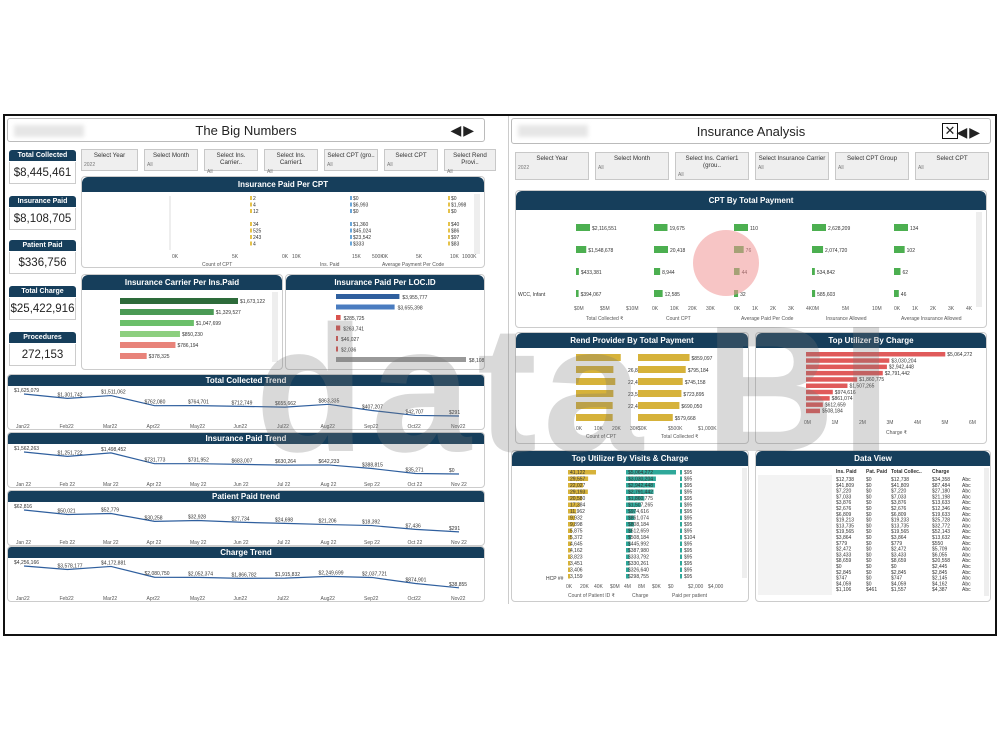 This screenshot has height=750, width=1000. Describe the element at coordinates (950, 131) in the screenshot. I see `close-icon: ✕` at that location.